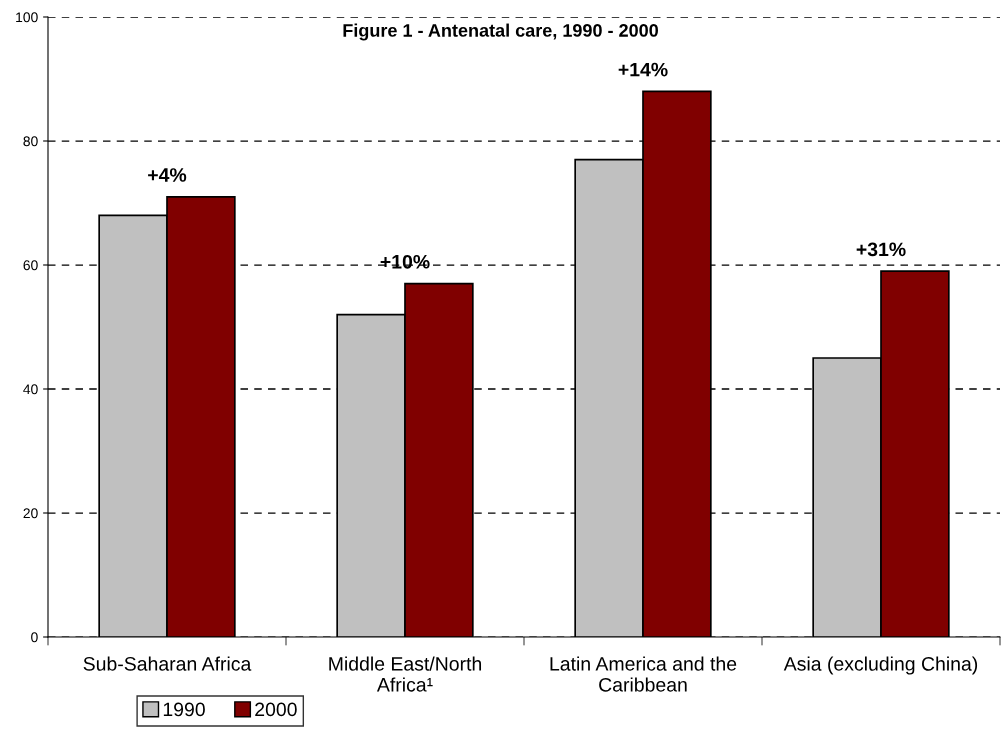 This screenshot has width=1001, height=732. Describe the element at coordinates (34, 637) in the screenshot. I see `y-tick-label: 0` at that location.